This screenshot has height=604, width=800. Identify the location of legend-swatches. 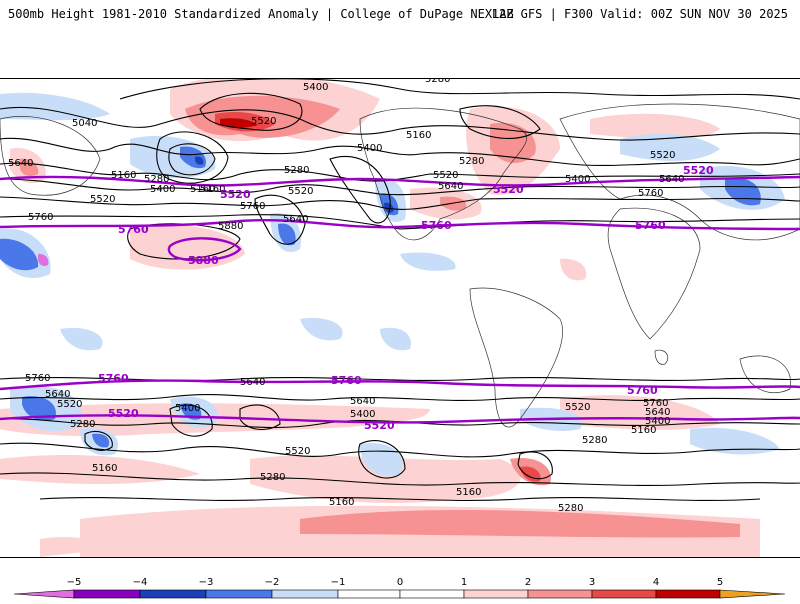
(399, 594).